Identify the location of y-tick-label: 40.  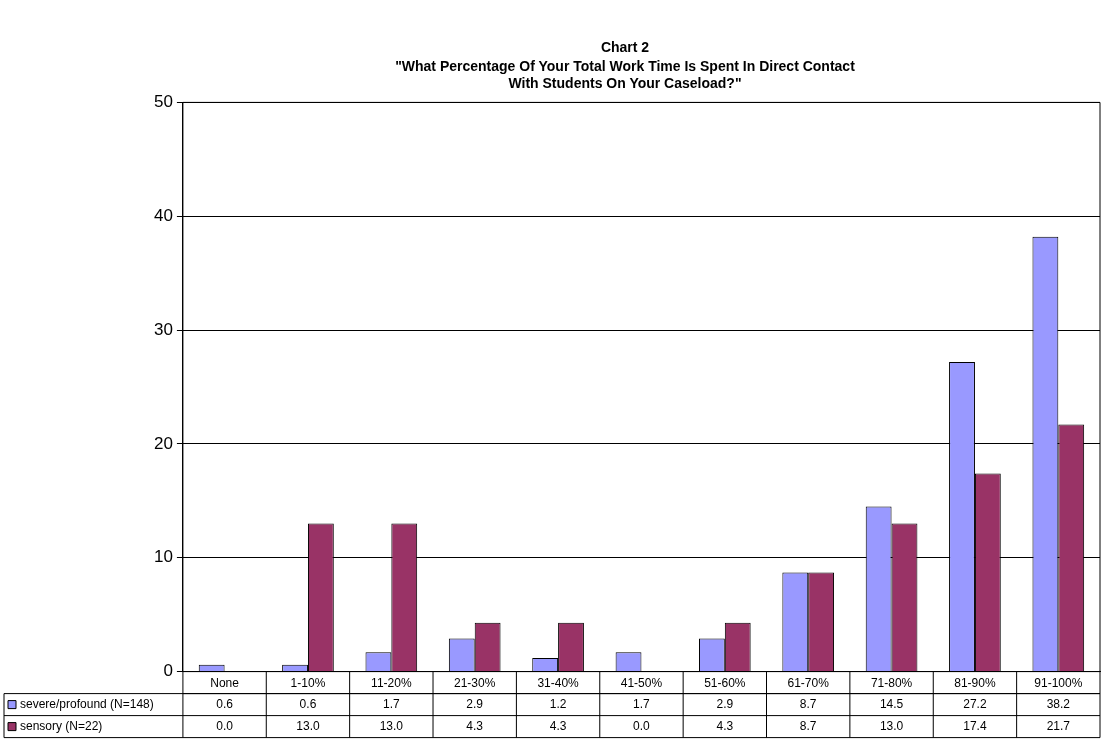
(163, 215).